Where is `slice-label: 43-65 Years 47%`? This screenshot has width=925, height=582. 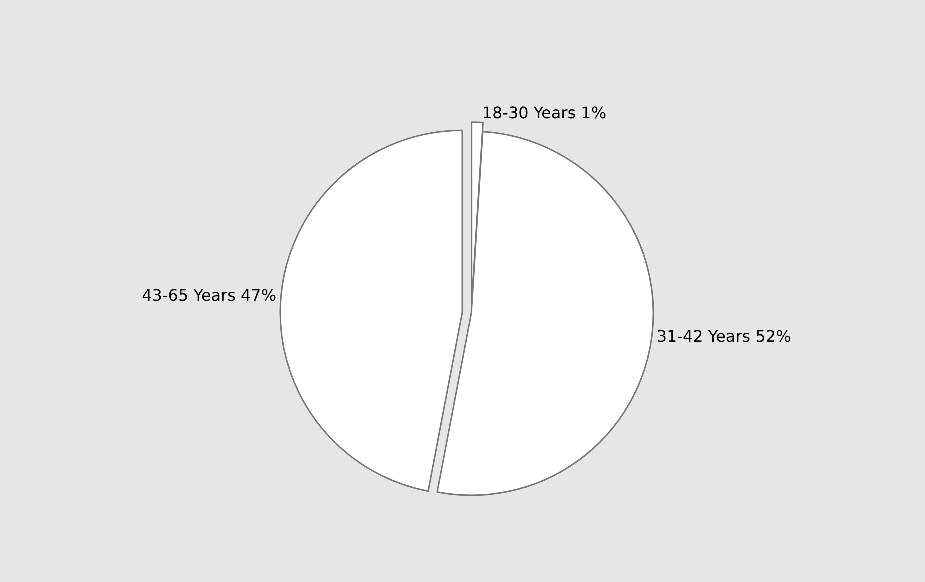 slice-label: 43-65 Years 47% is located at coordinates (209, 295).